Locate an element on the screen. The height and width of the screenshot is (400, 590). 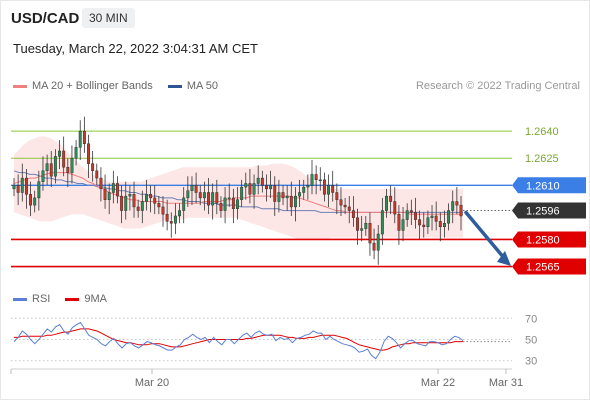
level-label-5: 1.2565 is located at coordinates (543, 268).